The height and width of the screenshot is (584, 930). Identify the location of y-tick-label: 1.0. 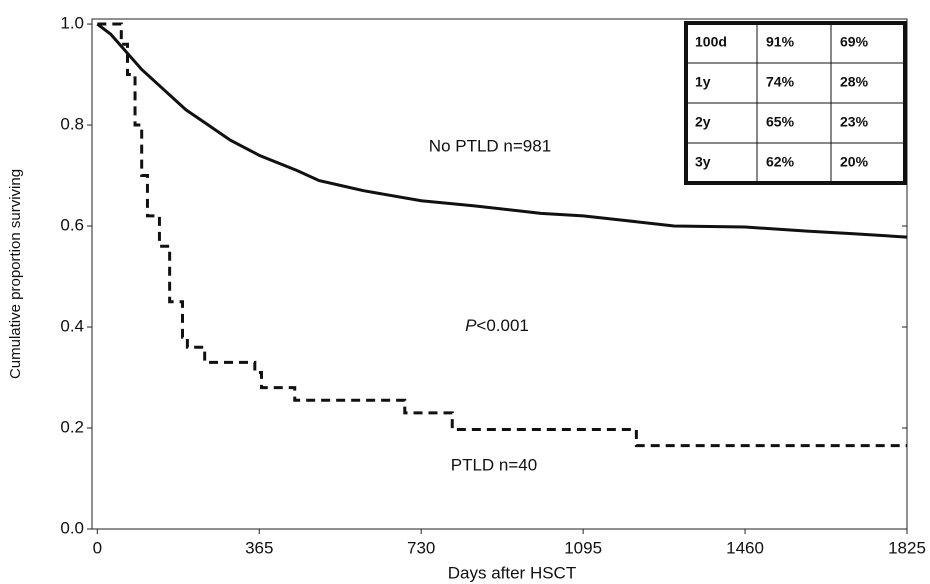
(72, 23).